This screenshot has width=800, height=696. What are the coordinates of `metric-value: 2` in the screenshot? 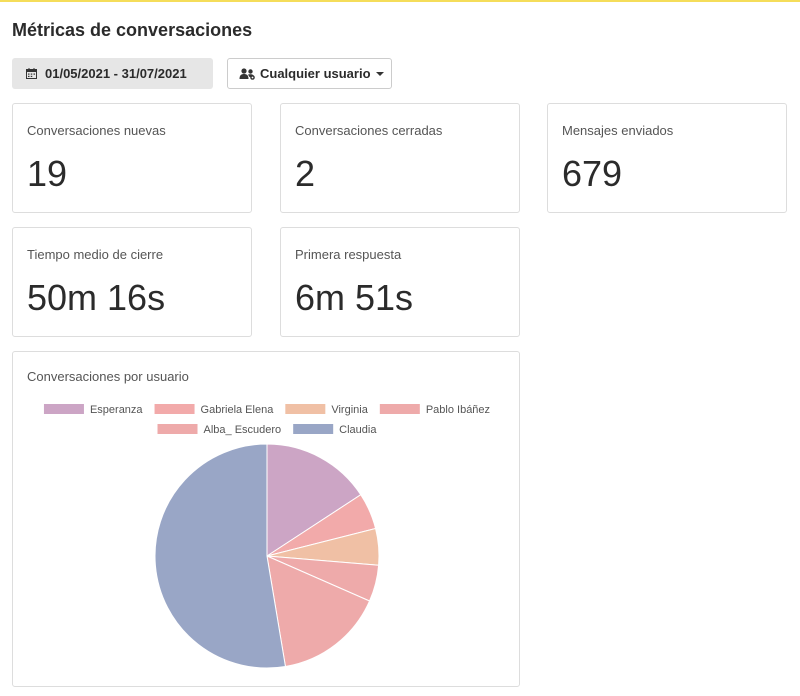 It's located at (305, 173).